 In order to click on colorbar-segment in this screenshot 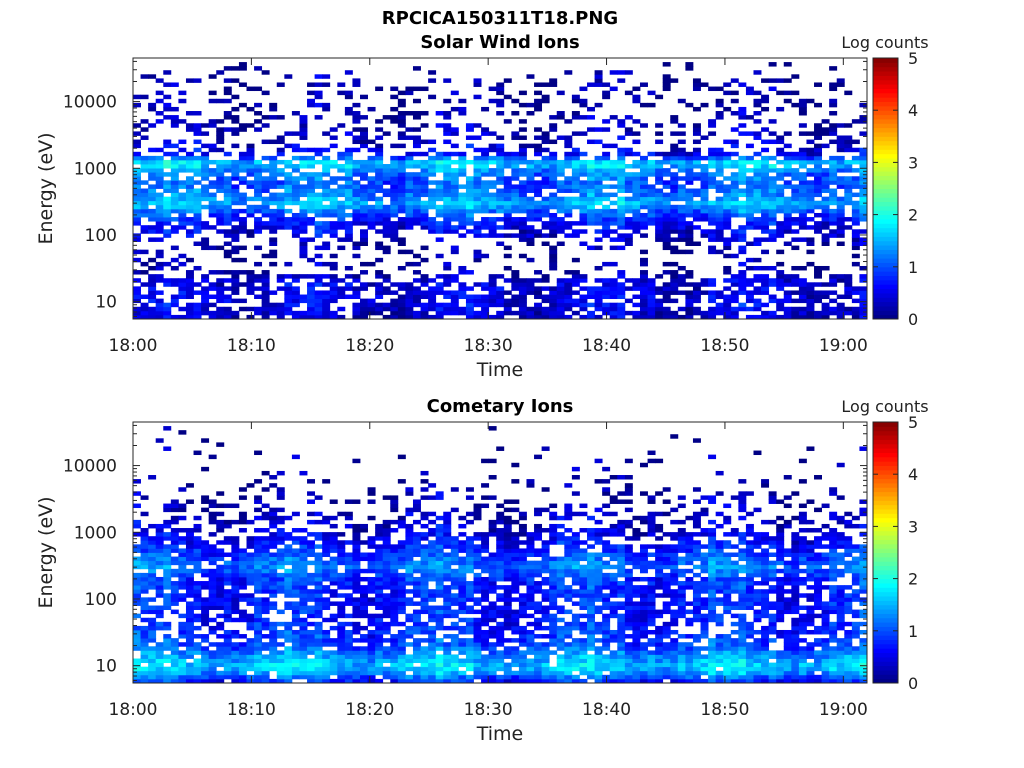, I will do `click(885, 147)`.